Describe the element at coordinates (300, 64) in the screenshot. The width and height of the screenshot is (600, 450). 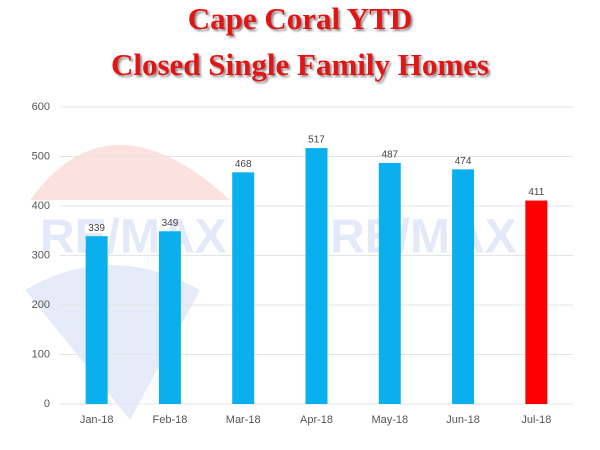
I see `chart-title: Closed Single Family Homes` at that location.